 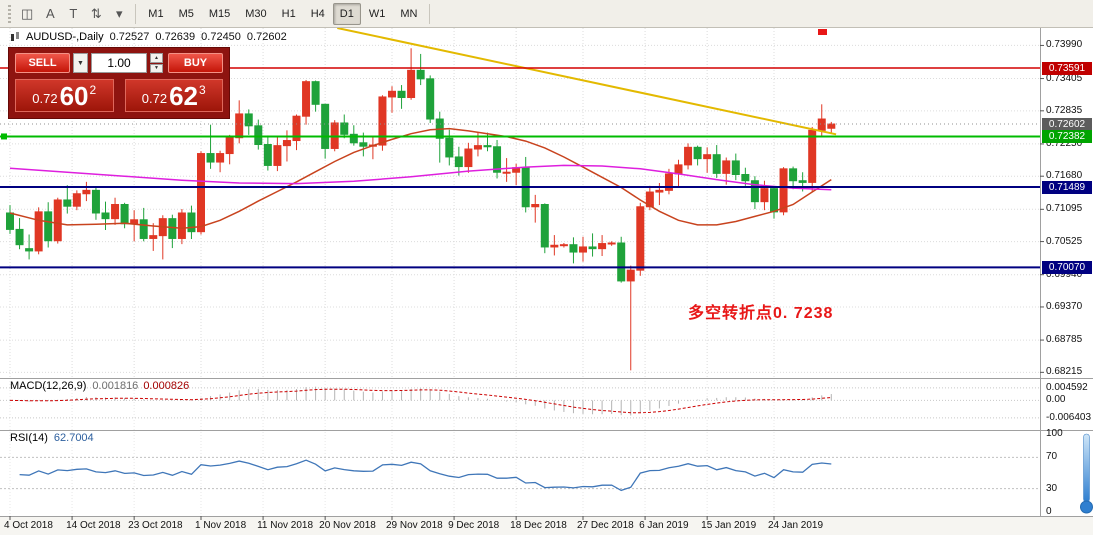 What do you see at coordinates (538, 525) in the screenshot?
I see `date-axis-label: 18 Dec 2018` at bounding box center [538, 525].